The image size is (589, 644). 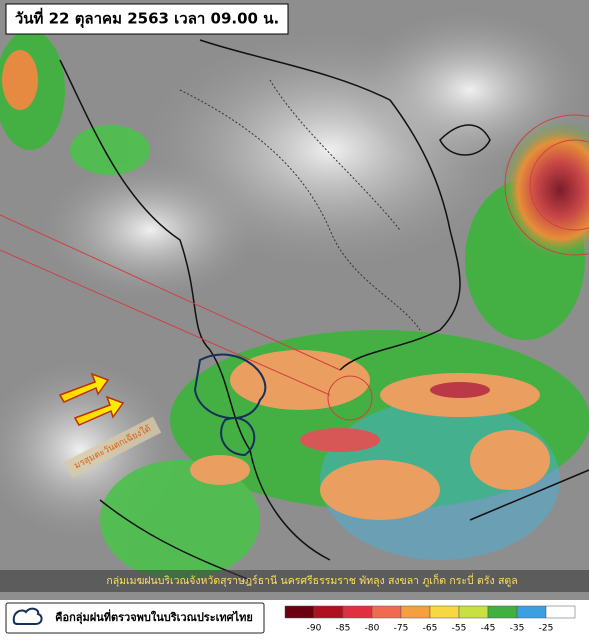 I want to click on colorbar: -90 -85 -80 -75 -65 -55 -45 -35 -25, so click(x=430, y=619).